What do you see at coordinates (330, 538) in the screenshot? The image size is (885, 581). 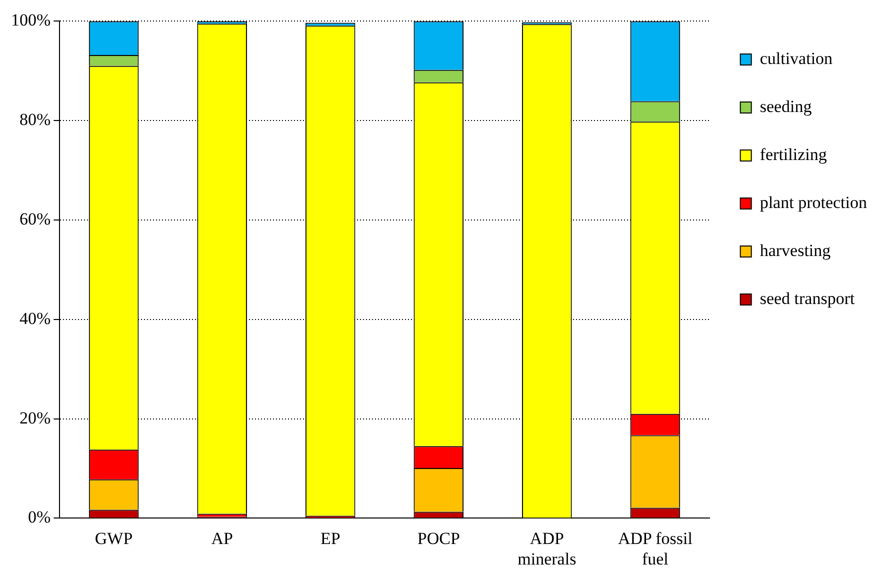 I see `x-tick-label: EP` at bounding box center [330, 538].